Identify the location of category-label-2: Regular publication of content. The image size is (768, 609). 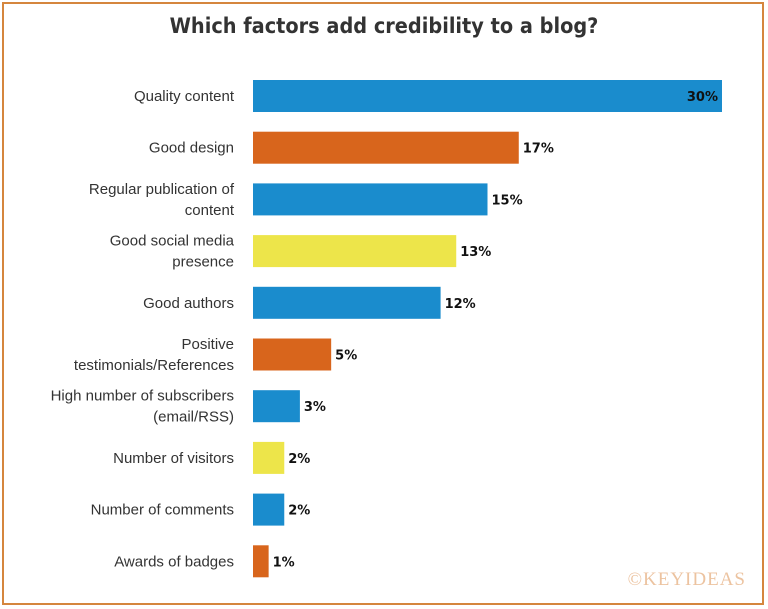
(162, 200).